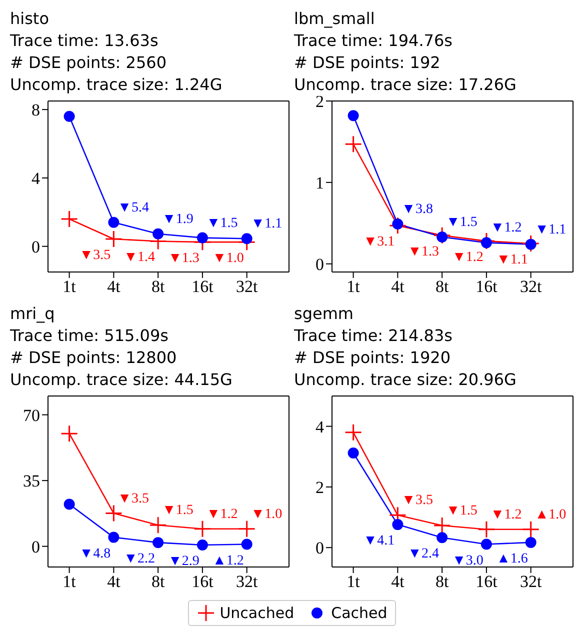  What do you see at coordinates (134, 208) in the screenshot?
I see `annotation: ▼5.4` at bounding box center [134, 208].